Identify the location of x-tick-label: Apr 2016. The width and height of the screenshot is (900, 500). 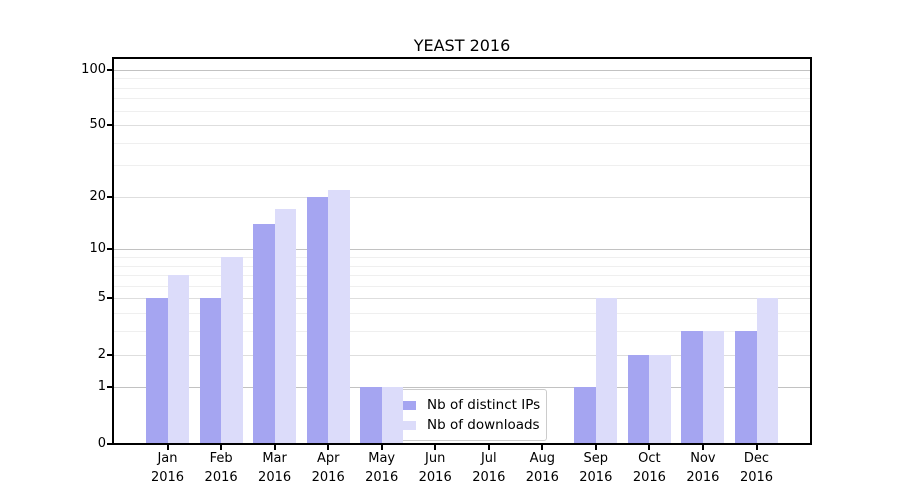
(328, 468).